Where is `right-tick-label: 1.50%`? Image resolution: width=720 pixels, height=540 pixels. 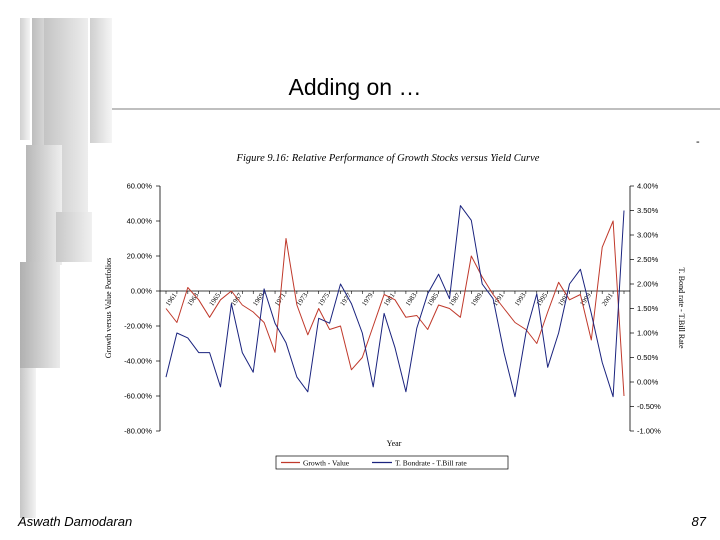 right-tick-label: 1.50% is located at coordinates (648, 308).